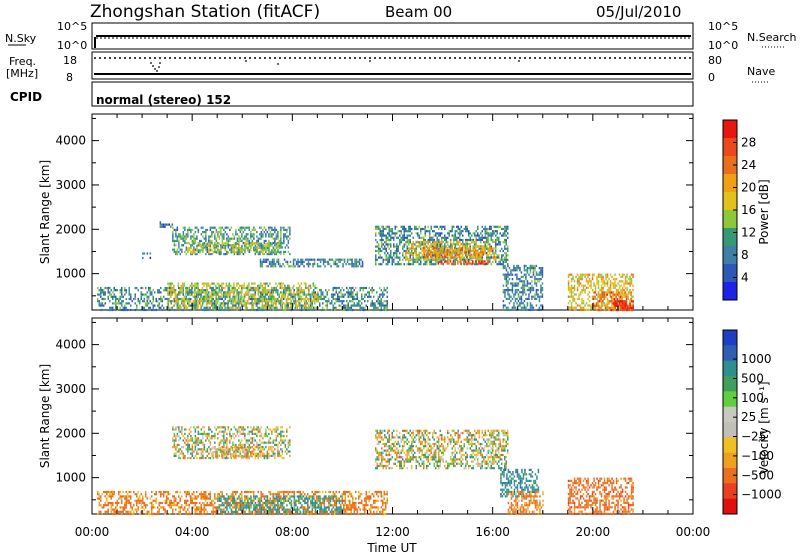 This screenshot has width=800, height=554. What do you see at coordinates (418, 12) in the screenshot?
I see `beam-label: Beam 00` at bounding box center [418, 12].